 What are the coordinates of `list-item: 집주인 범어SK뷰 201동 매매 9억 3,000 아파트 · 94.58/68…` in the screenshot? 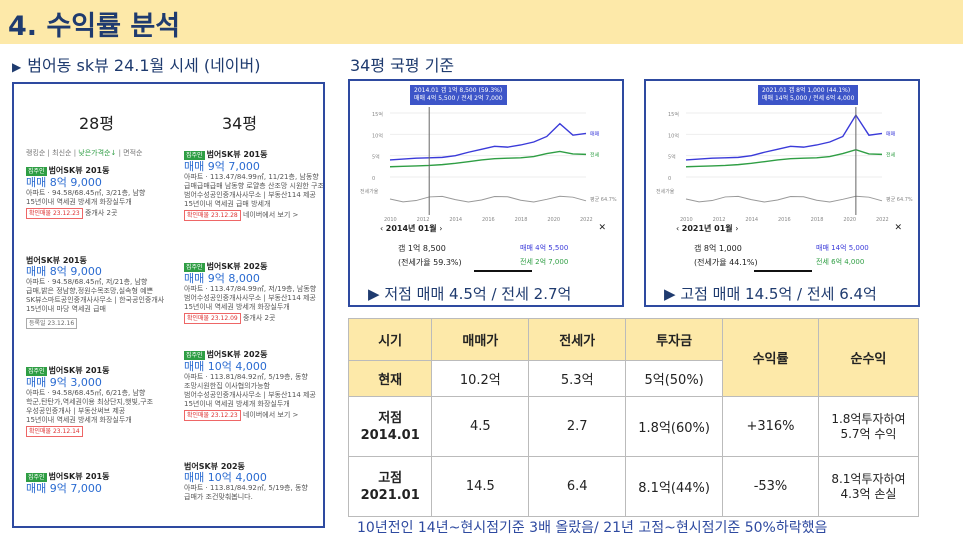 It's located at (101, 401).